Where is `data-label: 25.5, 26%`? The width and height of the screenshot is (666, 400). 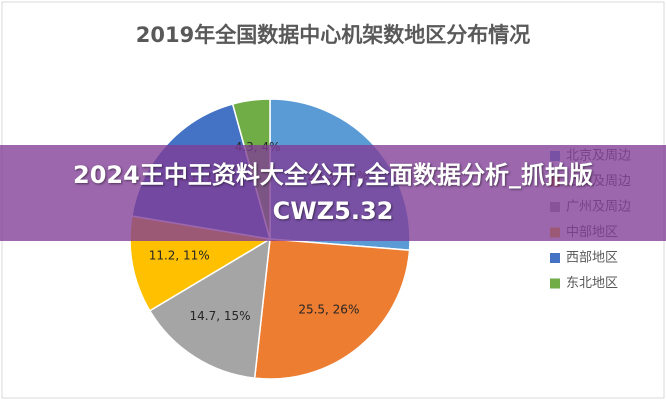 data-label: 25.5, 26% is located at coordinates (328, 310).